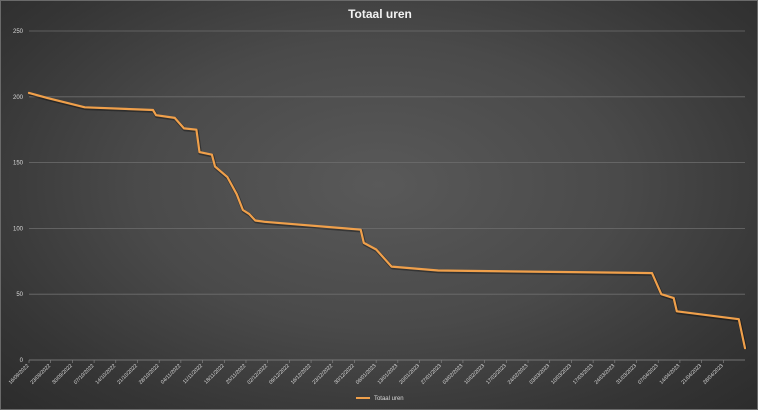 The image size is (758, 411). I want to click on x-tick-label: 21/10/2022, so click(127, 374).